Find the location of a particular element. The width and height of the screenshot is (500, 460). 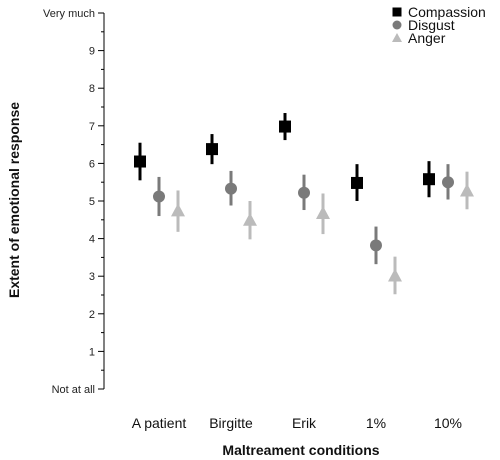

y-tick-label: 1 is located at coordinates (92, 352).